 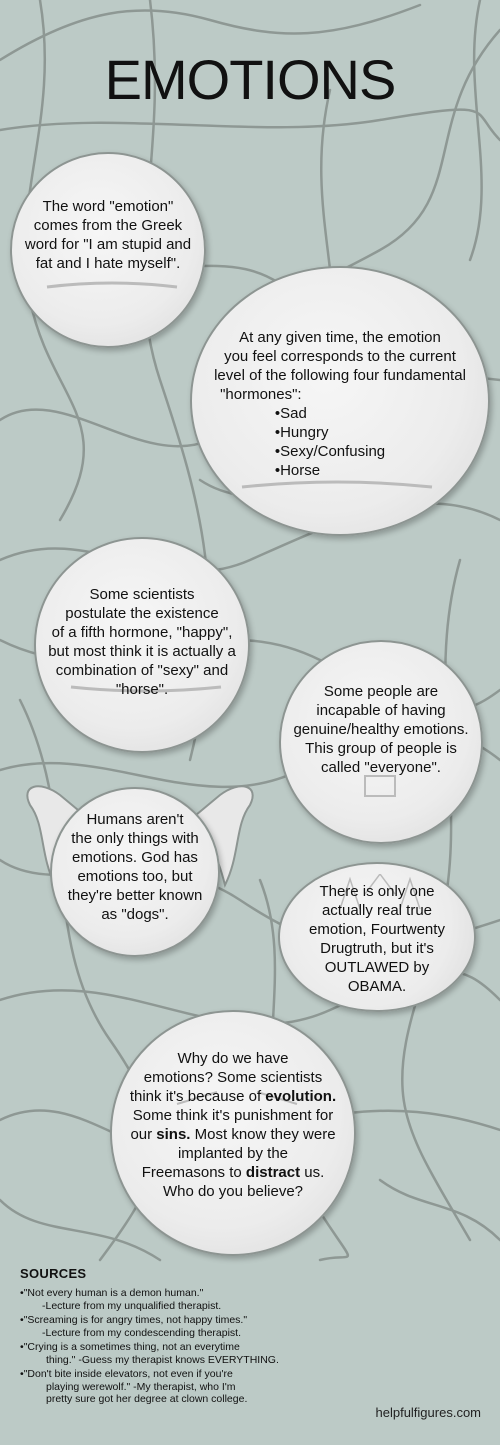 I want to click on box-doodle, so click(x=380, y=786).